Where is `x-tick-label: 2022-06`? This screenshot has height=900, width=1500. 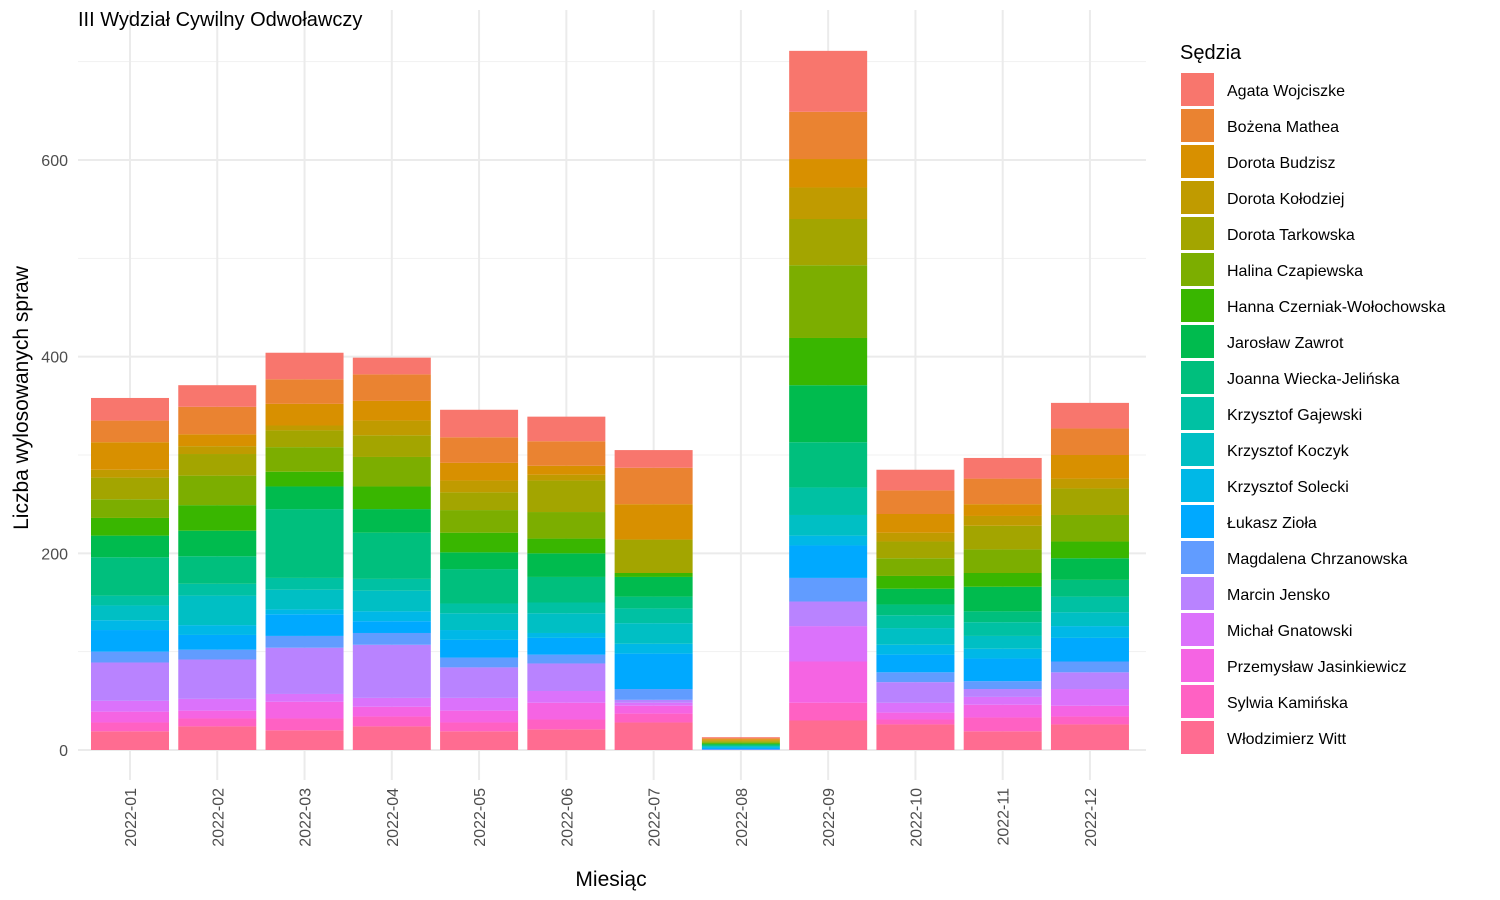 x-tick-label: 2022-06 is located at coordinates (567, 817).